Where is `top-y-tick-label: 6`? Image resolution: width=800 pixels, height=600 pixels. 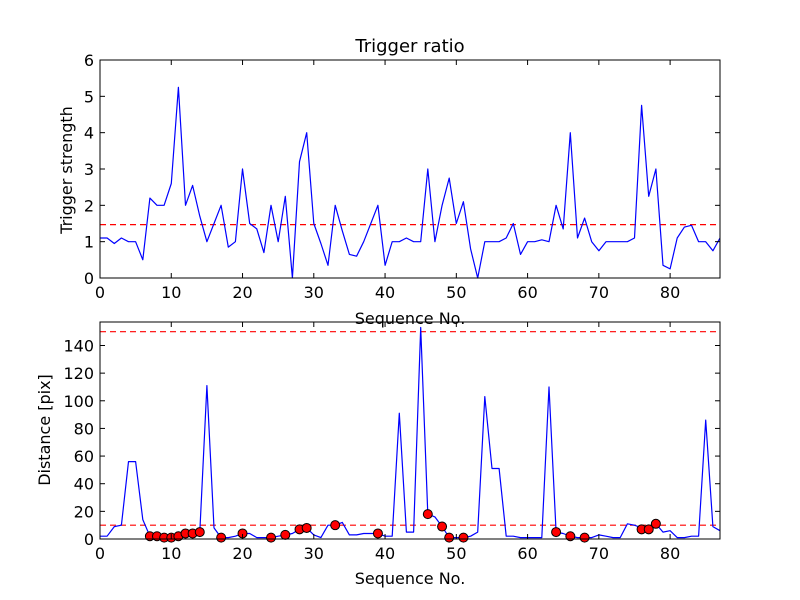
top-y-tick-label: 6 is located at coordinates (89, 60).